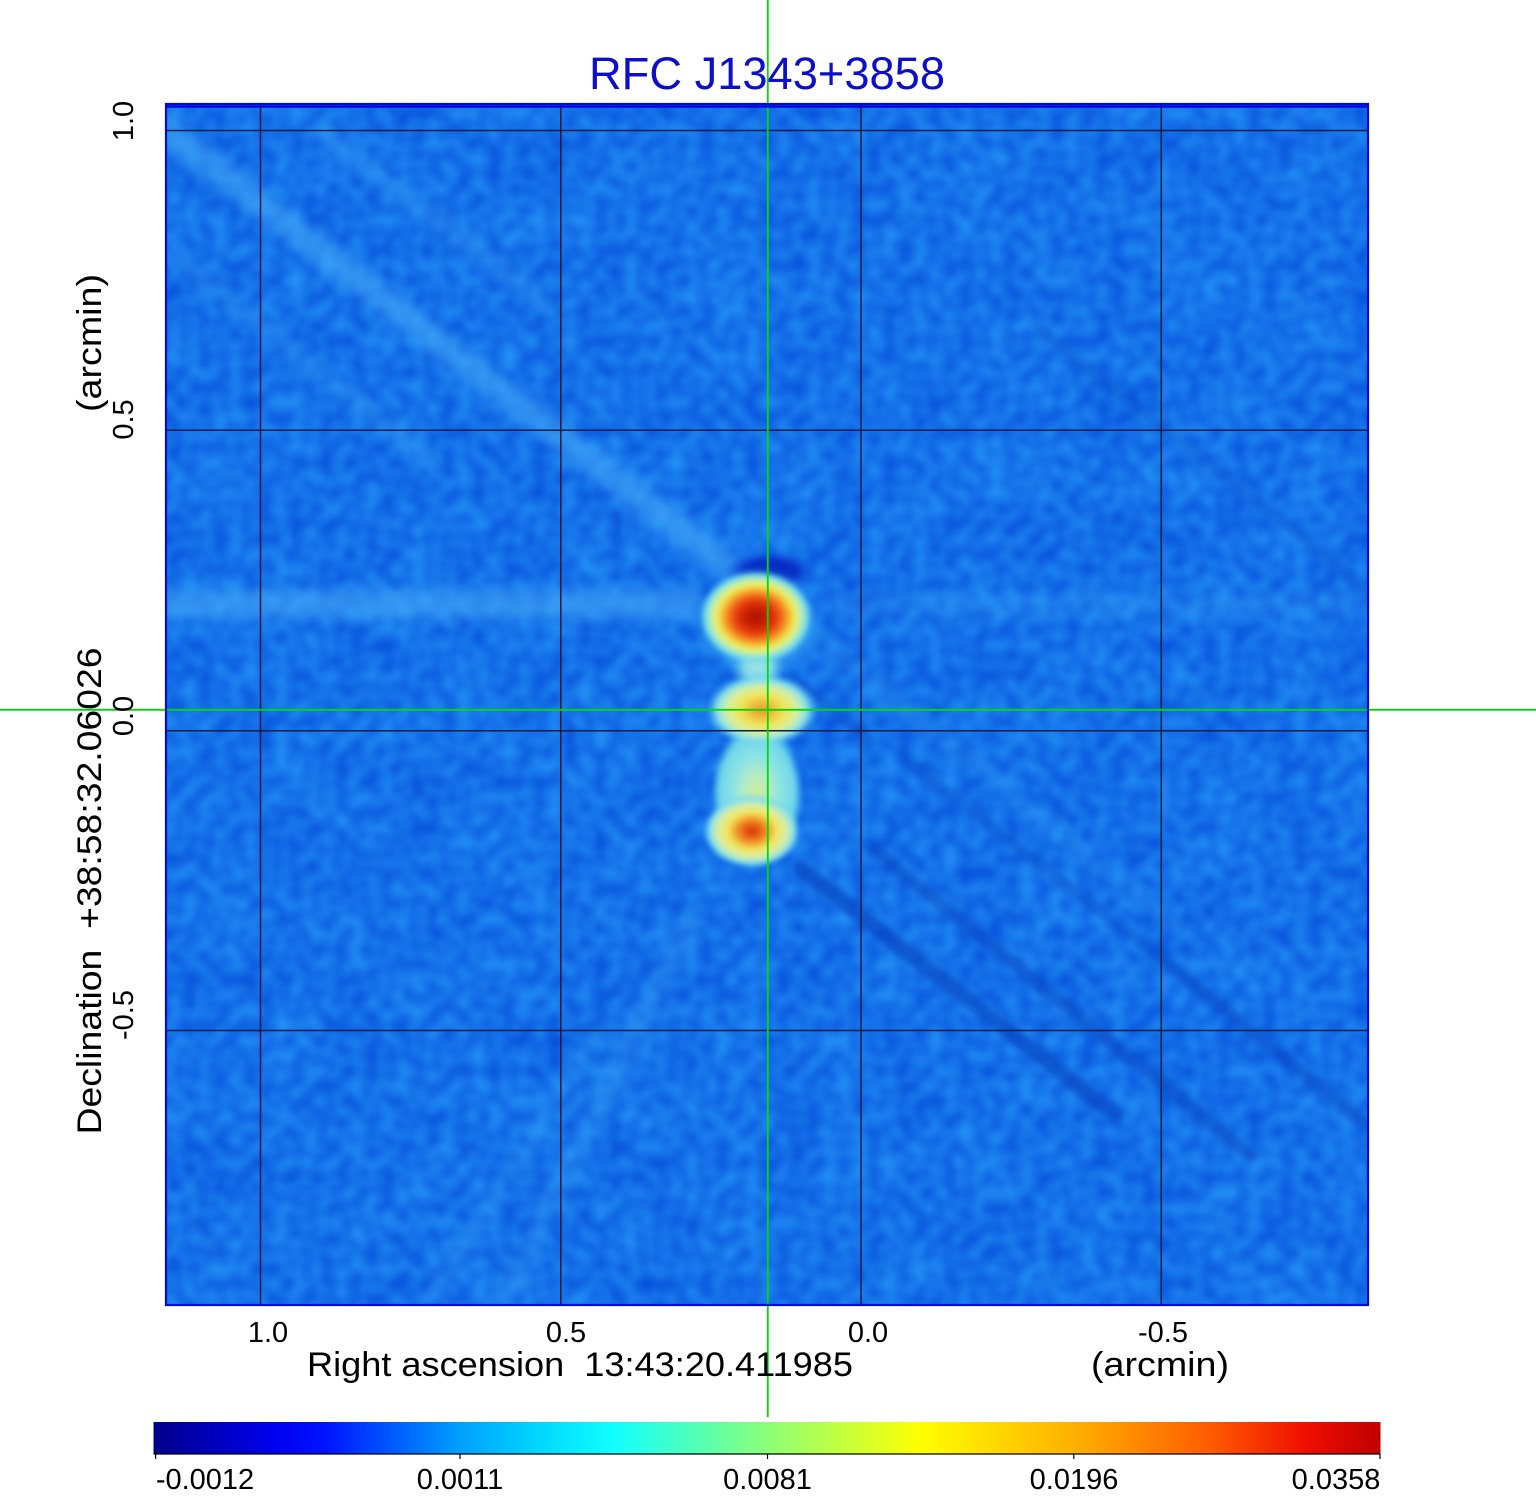 Image resolution: width=1536 pixels, height=1511 pixels. I want to click on svg-text: Declination +38:58:32.06026, so click(90, 891).